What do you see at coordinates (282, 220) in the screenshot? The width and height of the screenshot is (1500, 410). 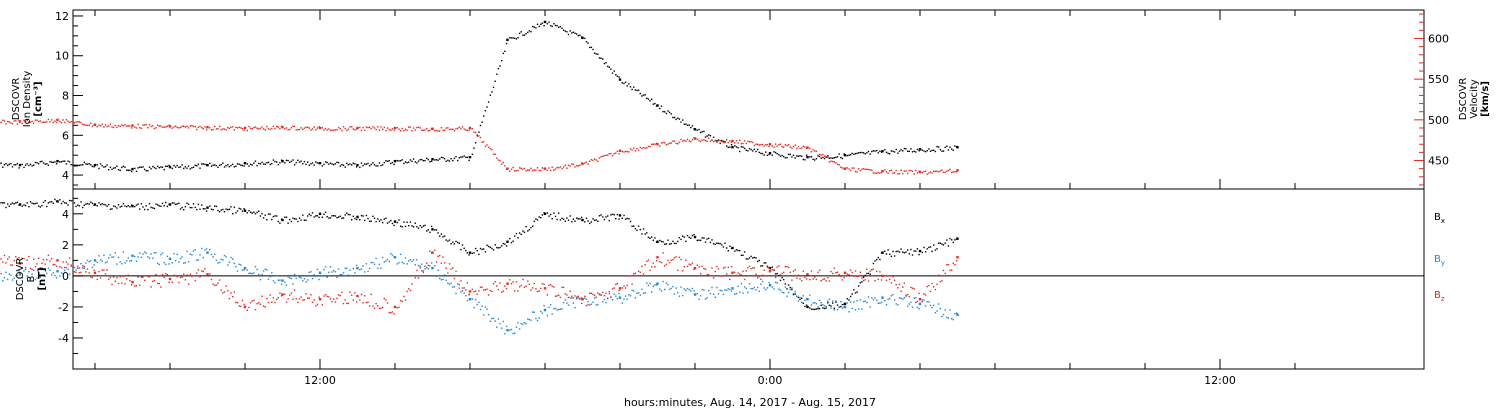 I see `bx-series-point` at bounding box center [282, 220].